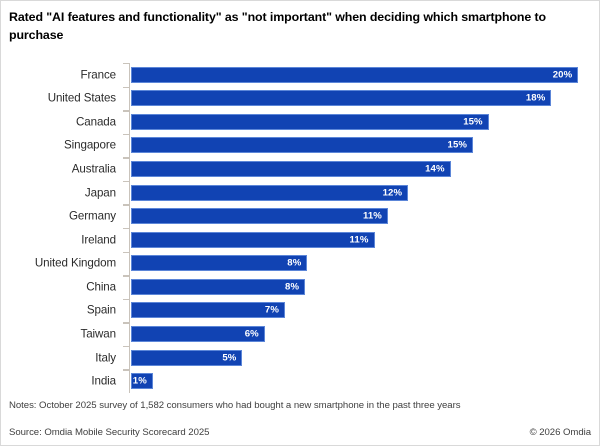 The image size is (600, 446). What do you see at coordinates (300, 310) in the screenshot?
I see `bar-row: Spain 7%` at bounding box center [300, 310].